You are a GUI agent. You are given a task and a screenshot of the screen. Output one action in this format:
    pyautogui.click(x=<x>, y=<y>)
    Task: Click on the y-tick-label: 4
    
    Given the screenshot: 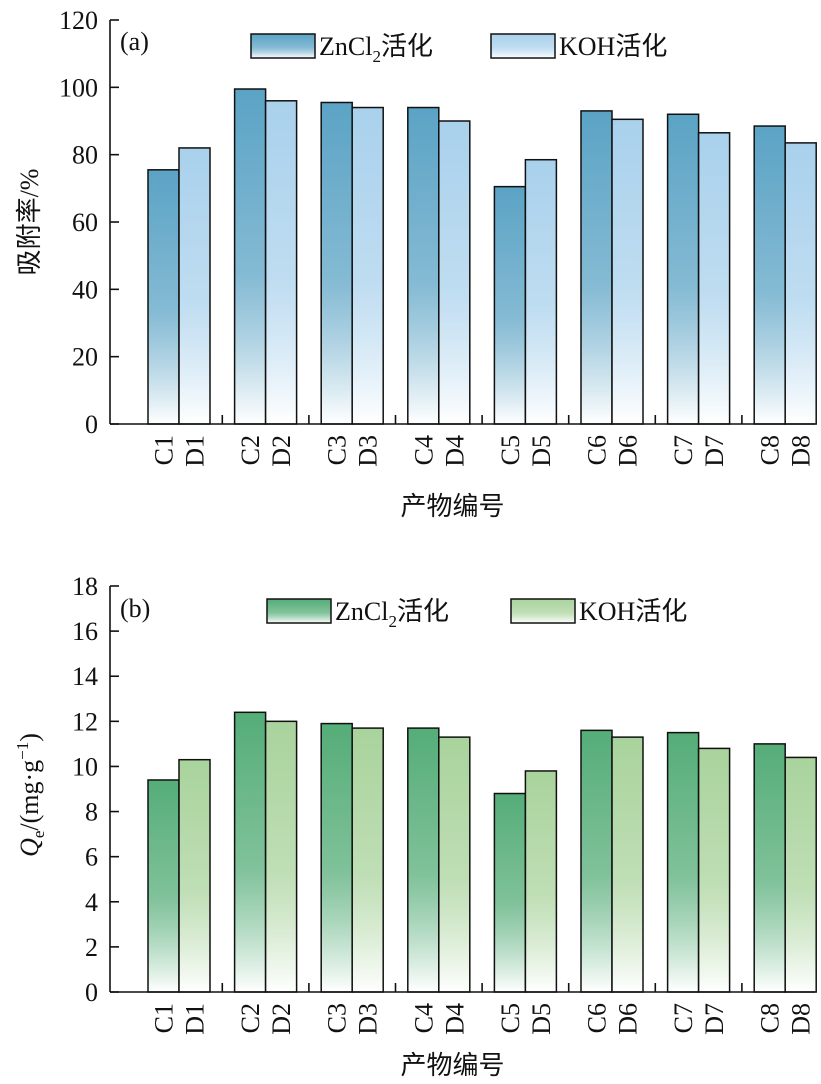 What is the action you would take?
    pyautogui.click(x=91, y=902)
    